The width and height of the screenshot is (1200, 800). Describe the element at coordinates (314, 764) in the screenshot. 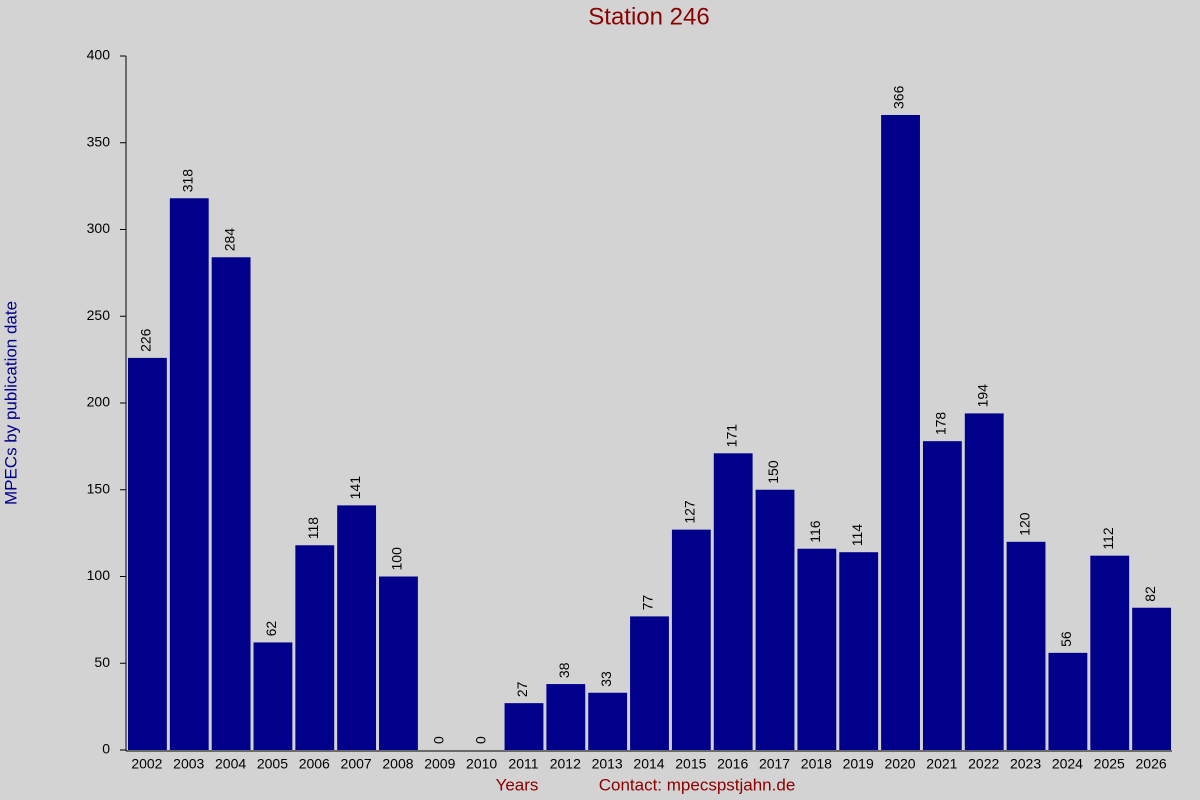

I see `x-tick-label: 2006` at that location.